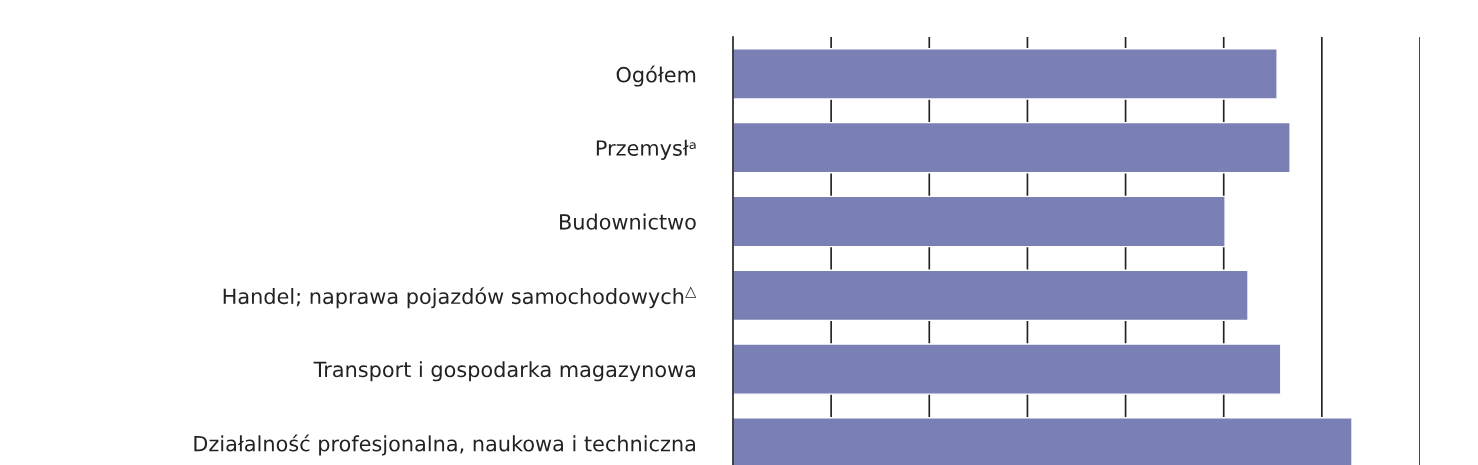 This screenshot has width=1478, height=465. What do you see at coordinates (628, 221) in the screenshot?
I see `y-tick-label: Budownictwo` at bounding box center [628, 221].